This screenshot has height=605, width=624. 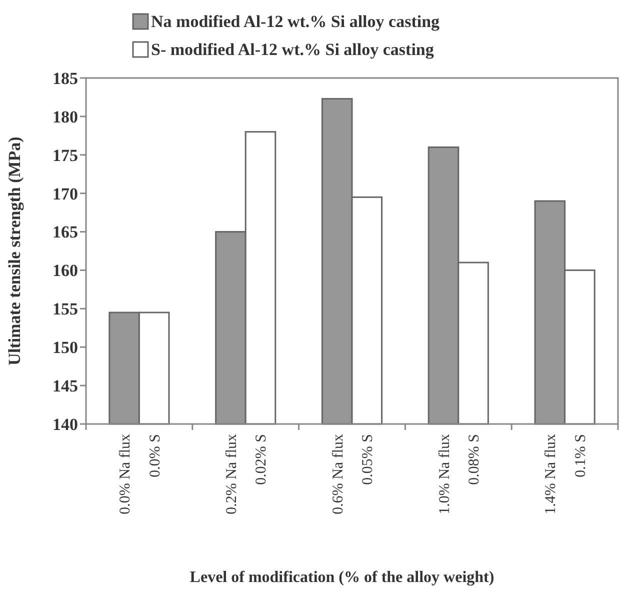 I want to click on legend-label: S- modified Al-12 wt.% Si alloy casting, so click(x=292, y=49).